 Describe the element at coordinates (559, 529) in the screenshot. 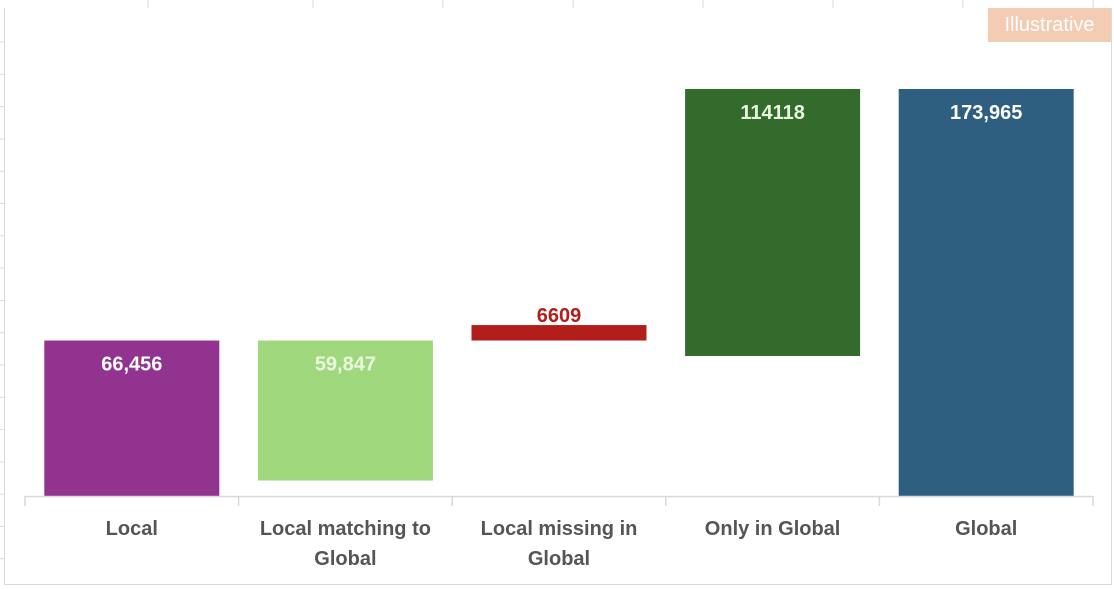

I see `x-tick-label-line: Local missing in` at that location.